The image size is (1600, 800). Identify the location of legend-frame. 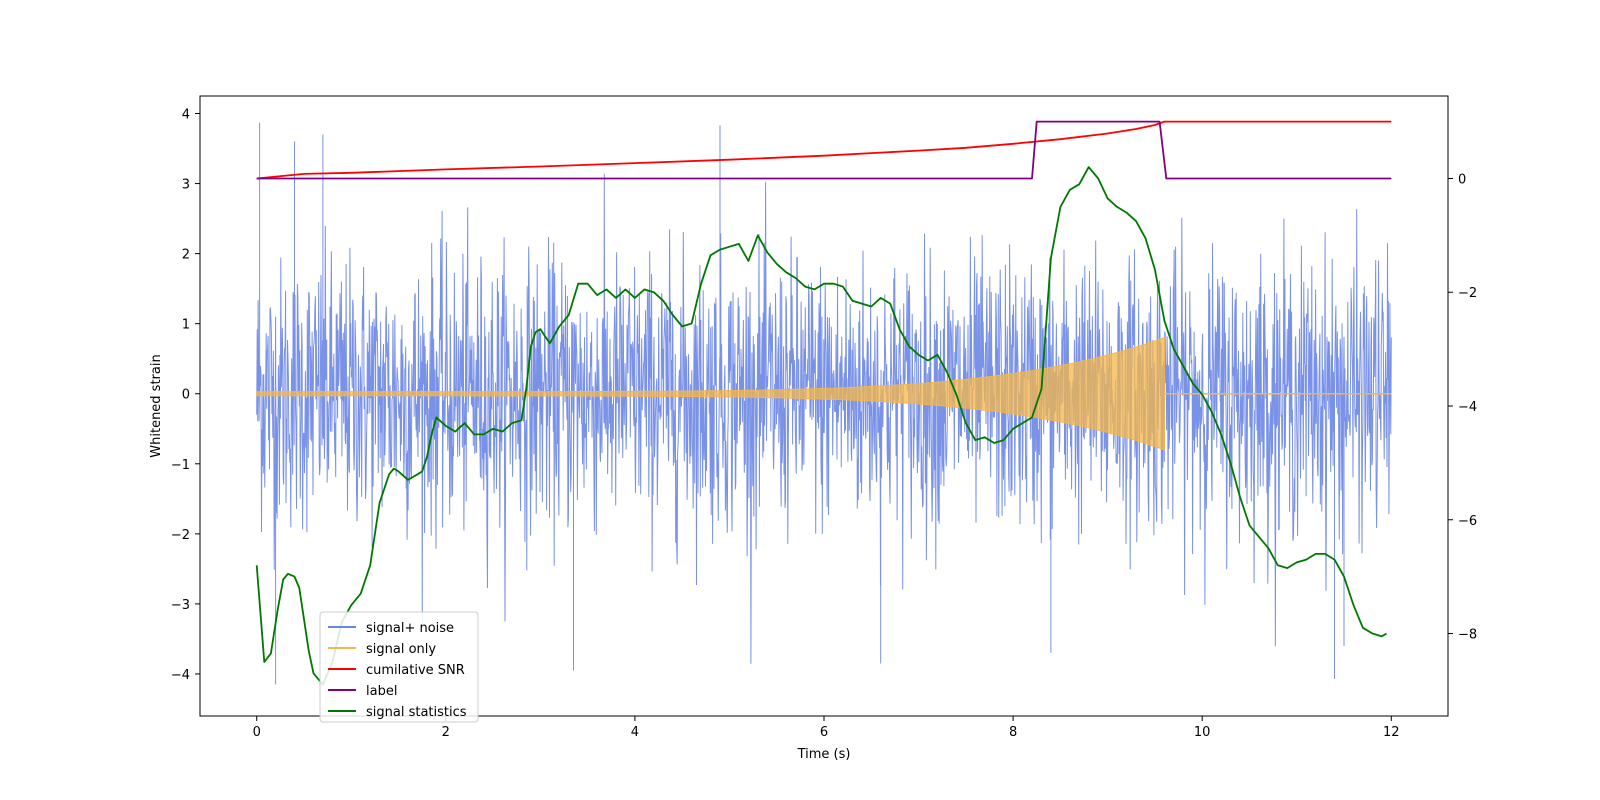
(399, 667).